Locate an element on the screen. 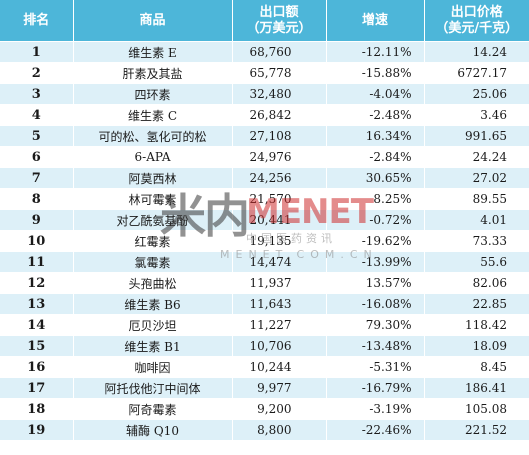 The width and height of the screenshot is (529, 455). product-cell: 红霉素 is located at coordinates (153, 241).